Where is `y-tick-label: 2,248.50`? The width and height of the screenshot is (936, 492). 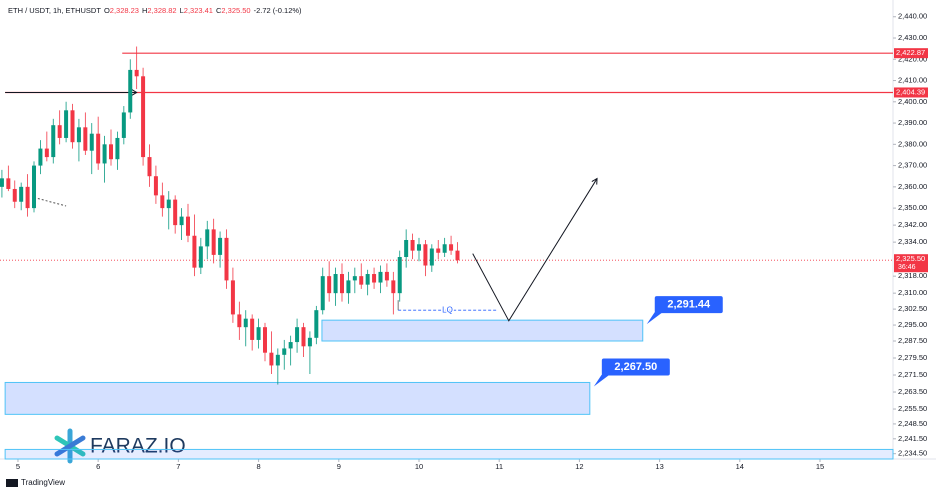 y-tick-label: 2,248.50 is located at coordinates (912, 423).